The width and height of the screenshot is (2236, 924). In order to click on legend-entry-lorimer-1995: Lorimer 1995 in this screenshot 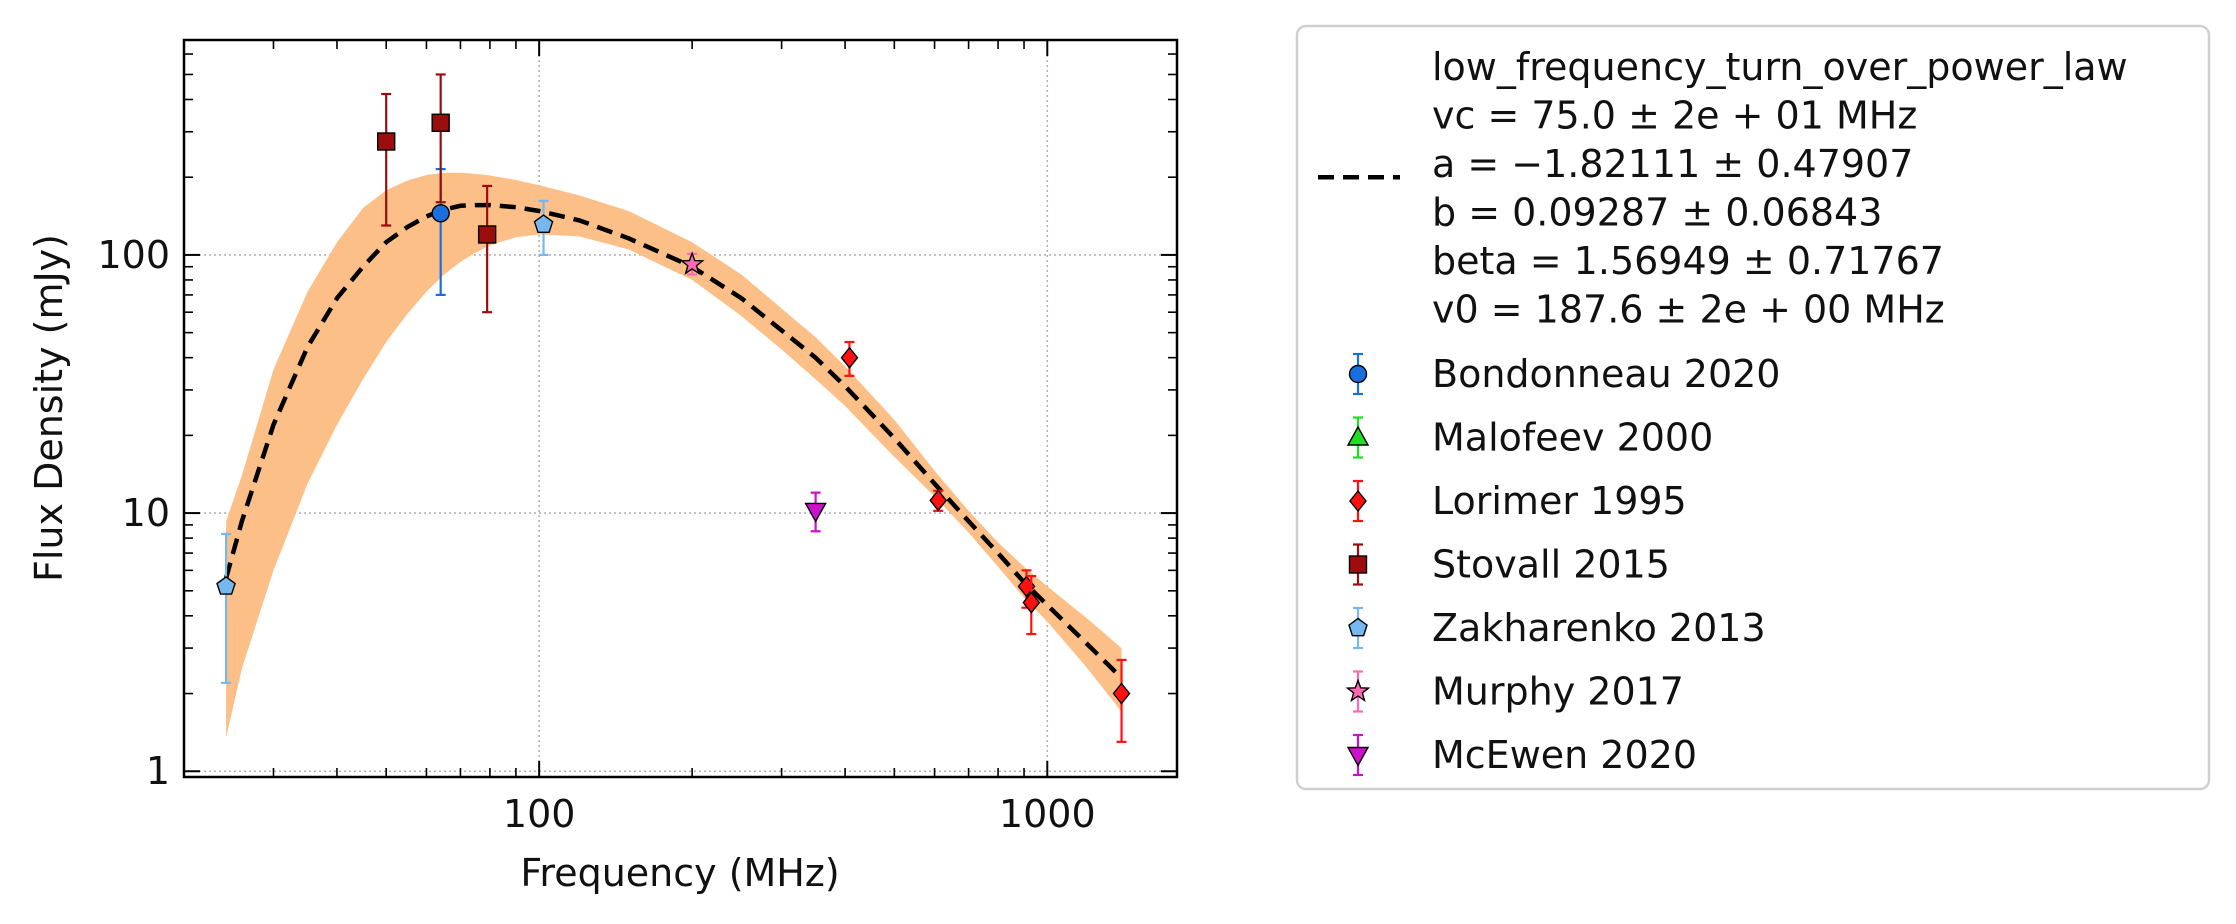, I will do `click(1518, 501)`.